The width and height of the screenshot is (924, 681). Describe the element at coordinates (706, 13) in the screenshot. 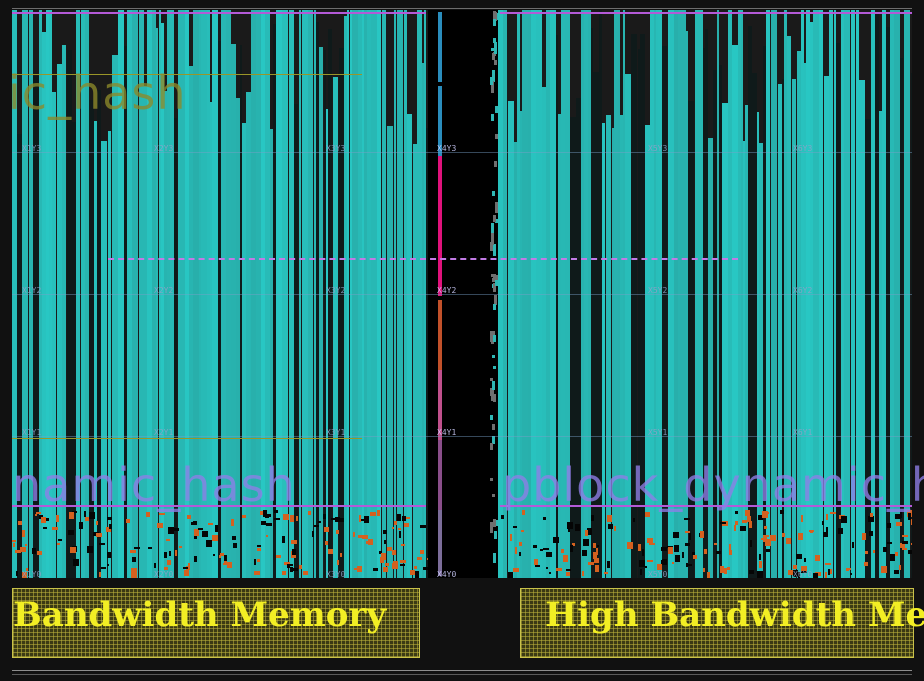

I see `pblock-top-outline-right` at that location.